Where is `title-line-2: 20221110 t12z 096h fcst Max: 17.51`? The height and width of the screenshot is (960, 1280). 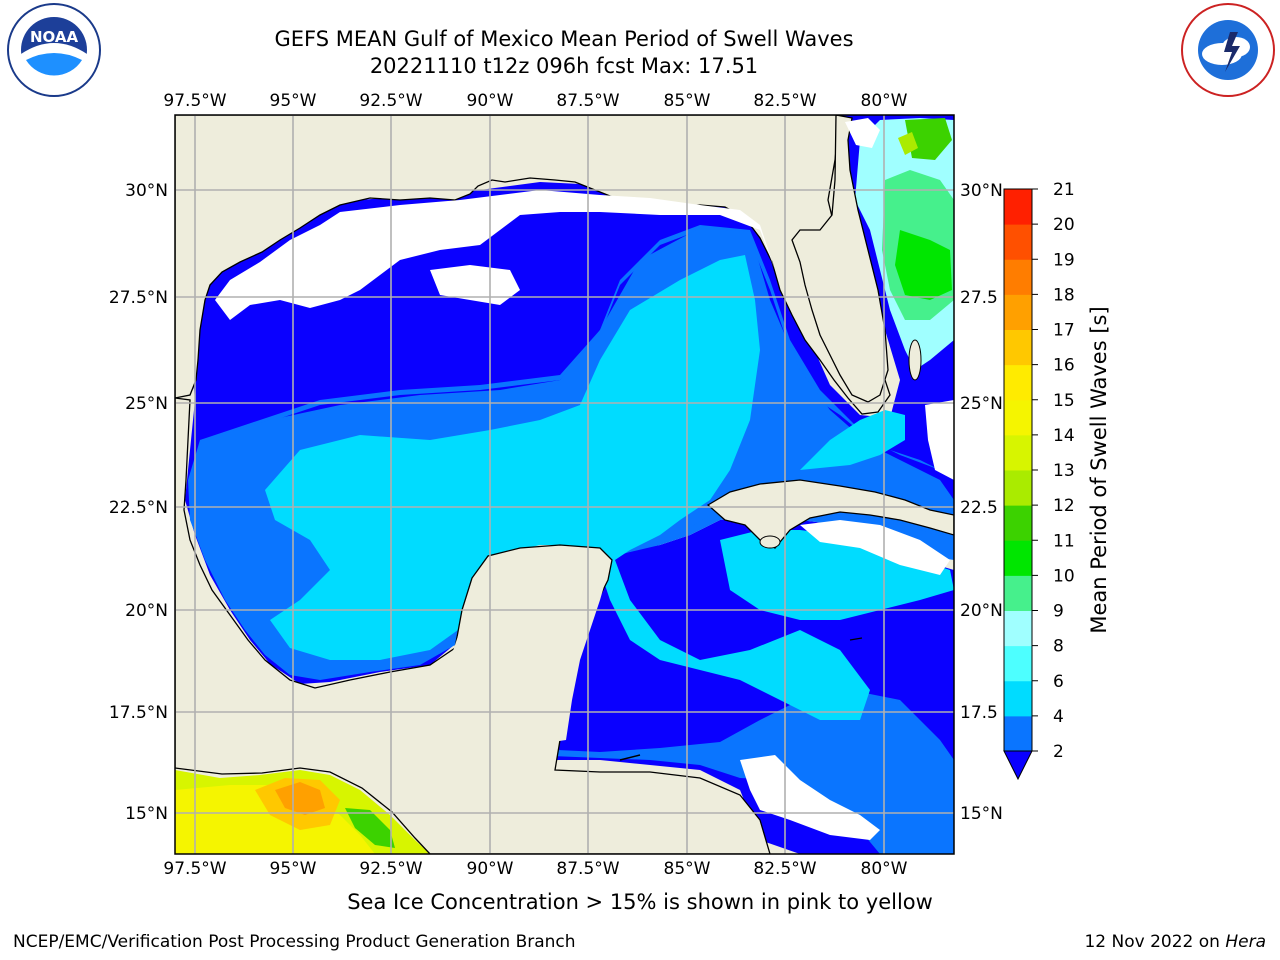
title-line-2: 20221110 t12z 096h fcst Max: 17.51 is located at coordinates (564, 66).